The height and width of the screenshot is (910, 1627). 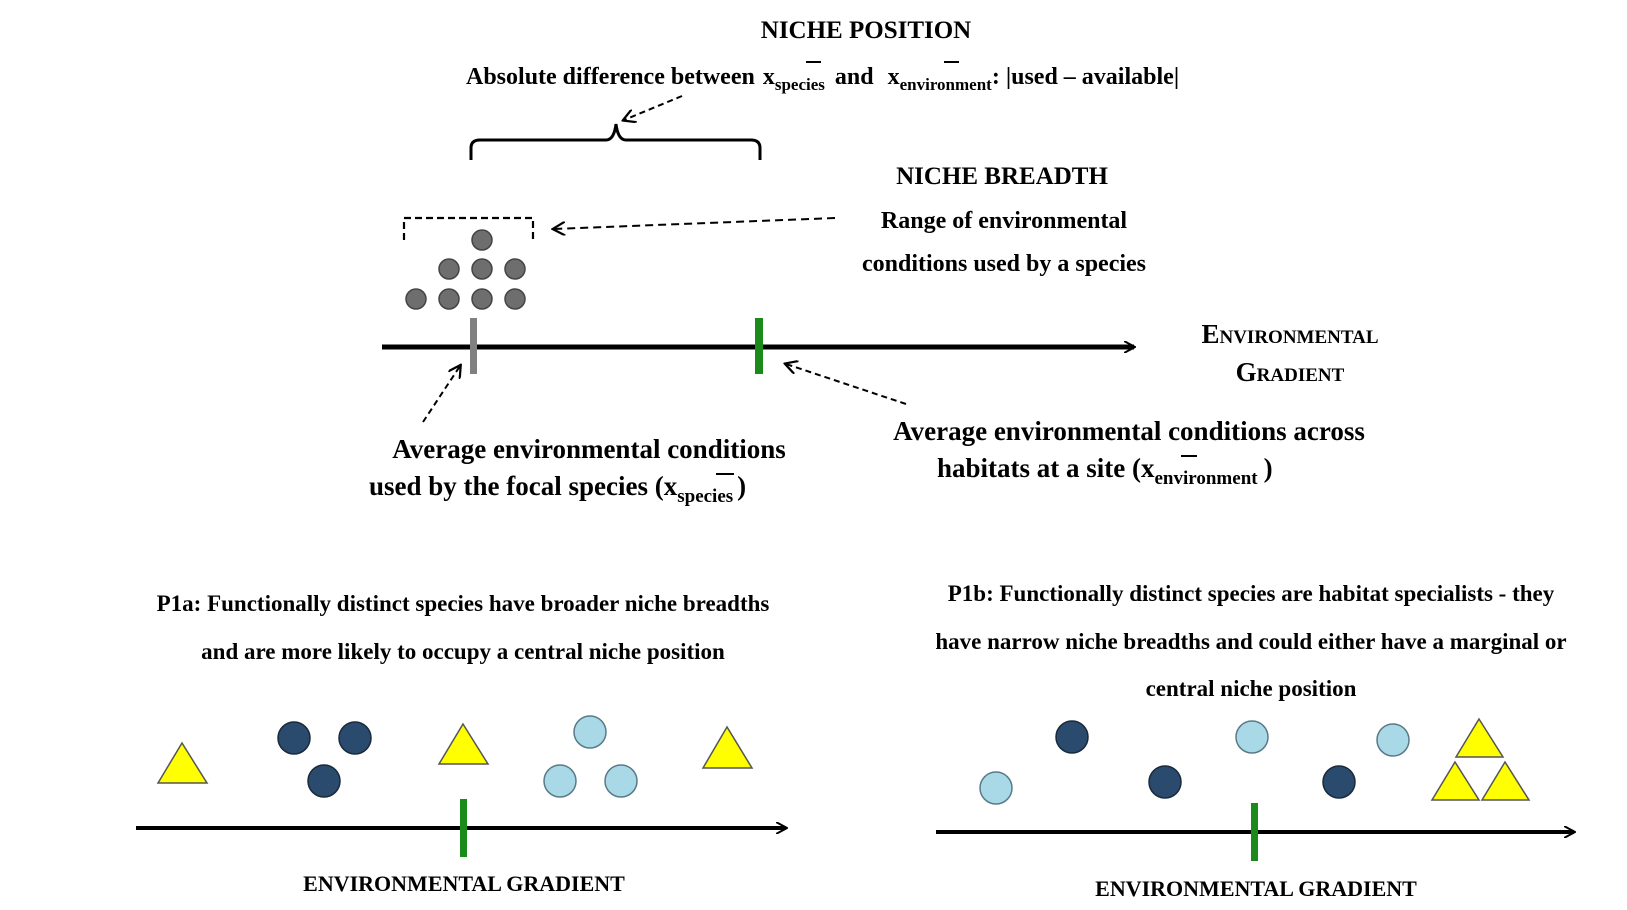 I want to click on sub-environment: environment, so click(x=946, y=84).